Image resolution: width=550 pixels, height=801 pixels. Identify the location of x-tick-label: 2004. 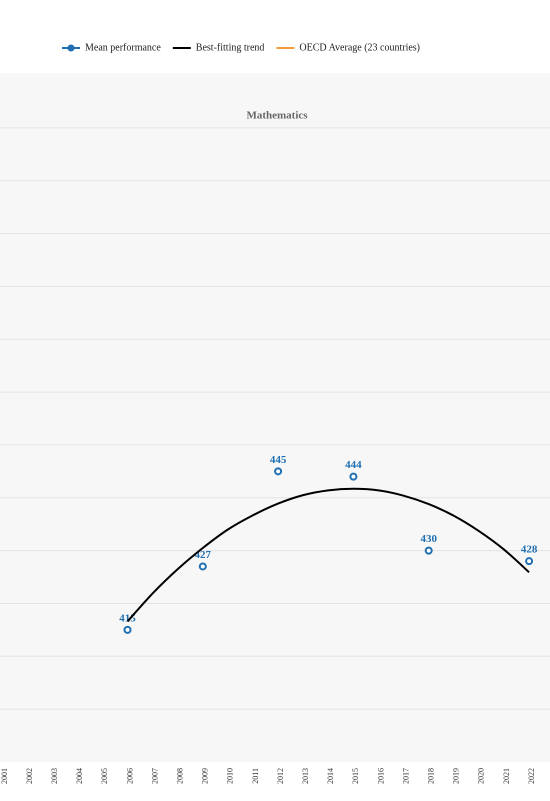
(79, 776).